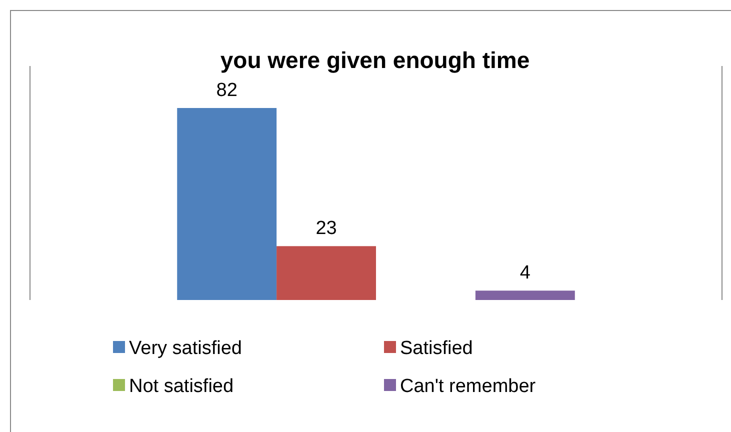 This screenshot has width=731, height=432. Describe the element at coordinates (468, 386) in the screenshot. I see `legend-label: Can't remember` at that location.